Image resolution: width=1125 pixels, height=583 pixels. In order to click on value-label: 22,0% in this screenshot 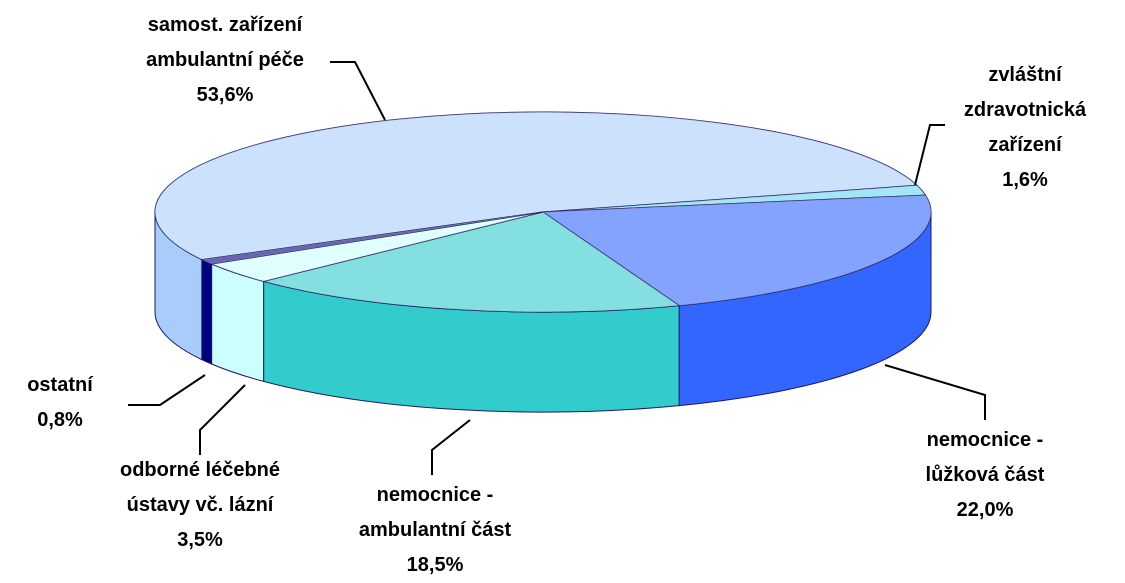, I will do `click(985, 510)`.